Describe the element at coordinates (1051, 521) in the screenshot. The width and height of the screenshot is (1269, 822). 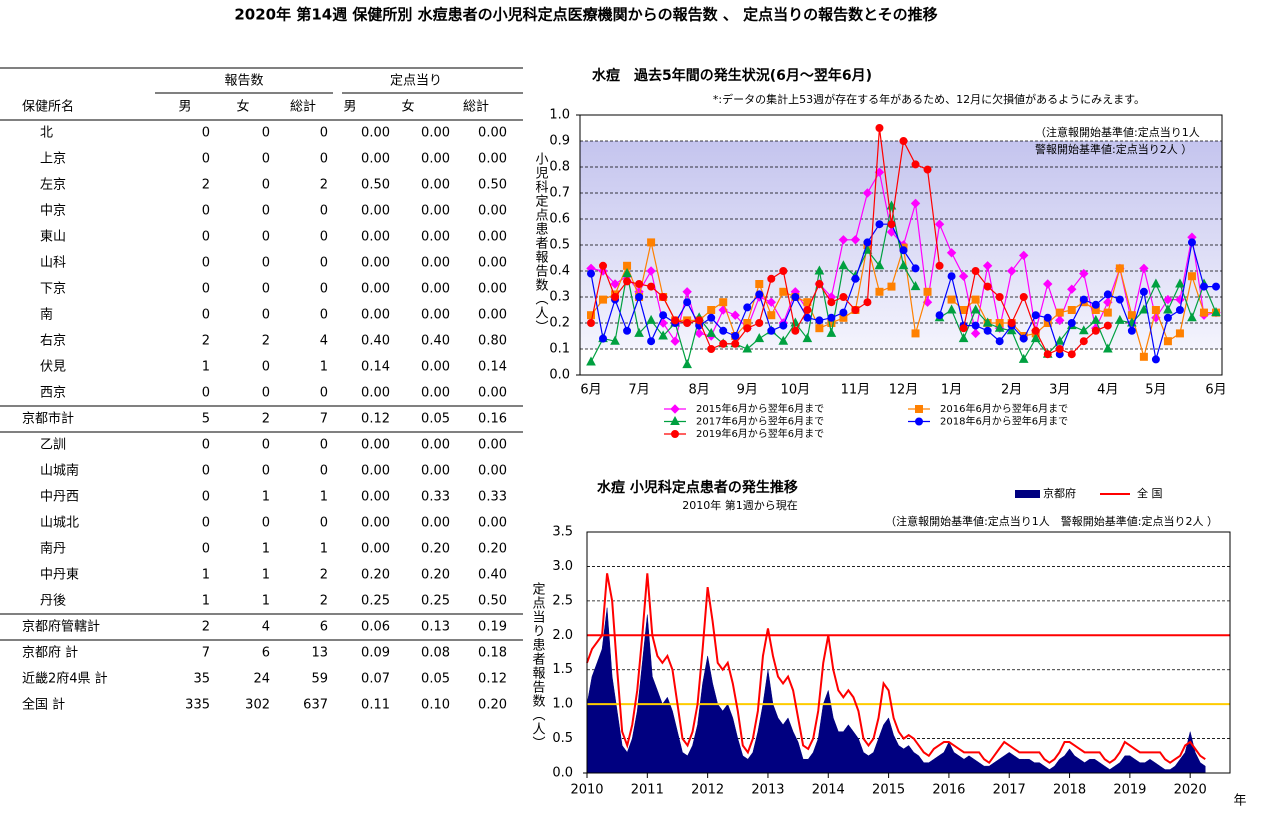
I see `annotation: （注意報開始基準値:定点当り1人 警報開始基準値:定点当り2人 ）` at that location.